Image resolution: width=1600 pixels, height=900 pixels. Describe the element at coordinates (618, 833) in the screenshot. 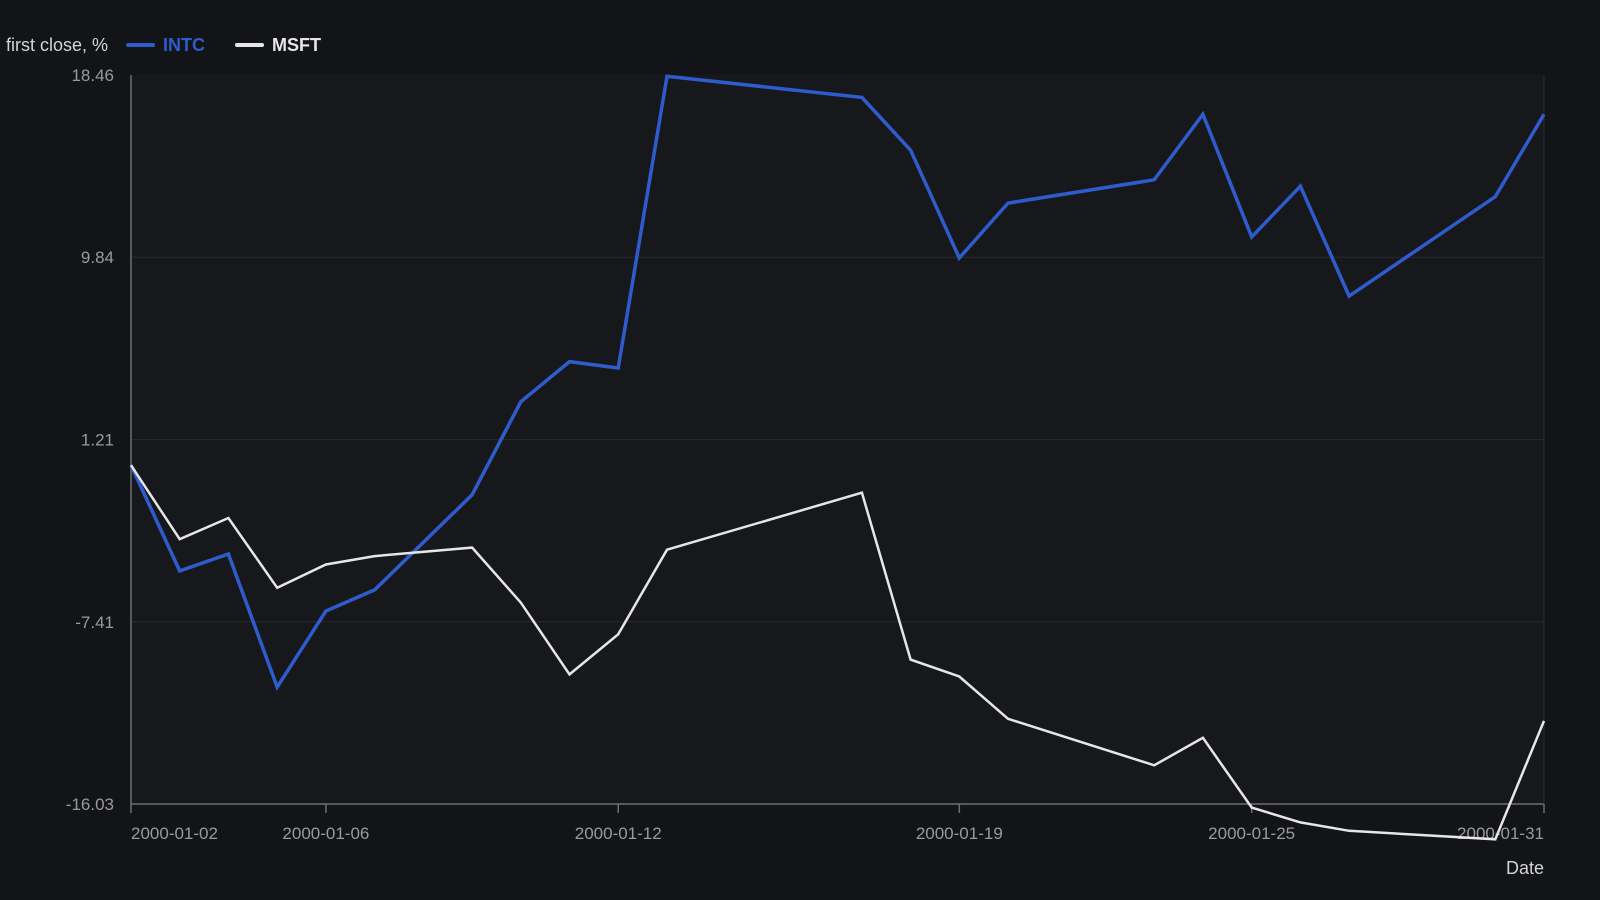

I see `x-tick-label: 2000-01-12` at that location.